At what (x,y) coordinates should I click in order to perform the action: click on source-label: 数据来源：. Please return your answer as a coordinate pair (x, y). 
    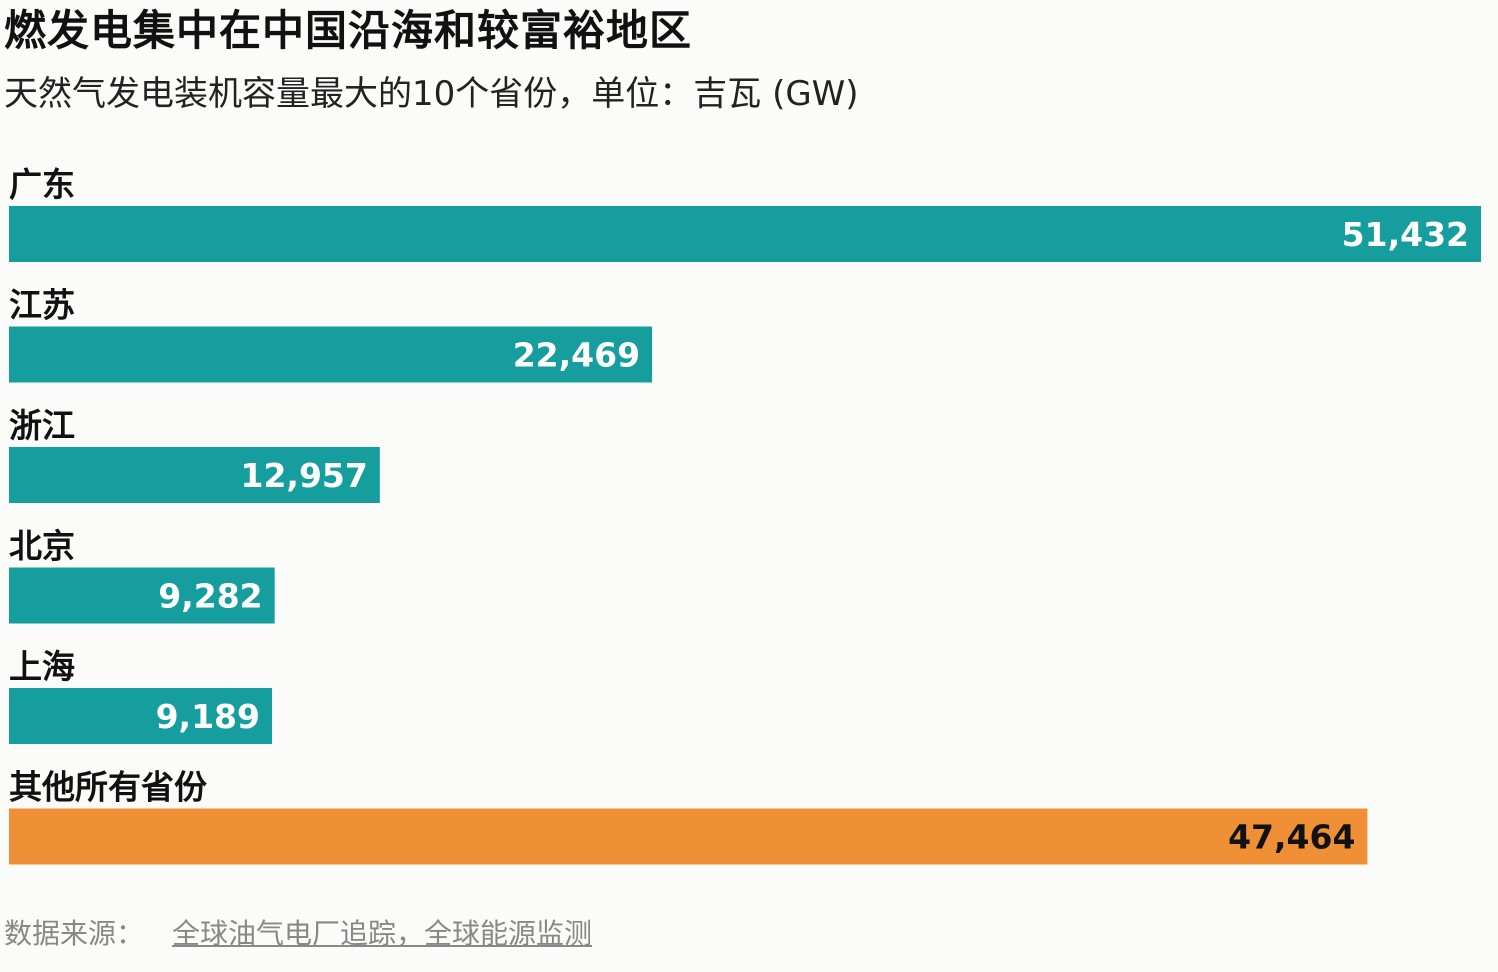
    Looking at the image, I should click on (74, 933).